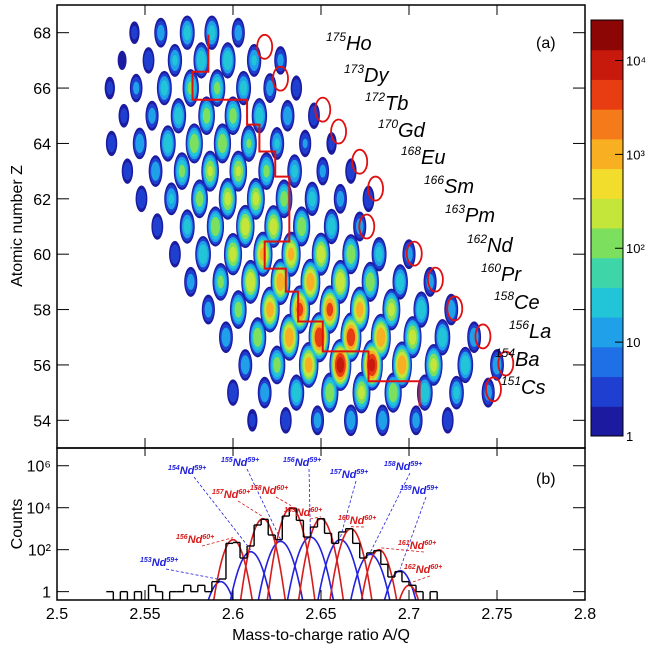  Describe the element at coordinates (635, 248) in the screenshot. I see `colorbar-tick-label: 10²` at that location.